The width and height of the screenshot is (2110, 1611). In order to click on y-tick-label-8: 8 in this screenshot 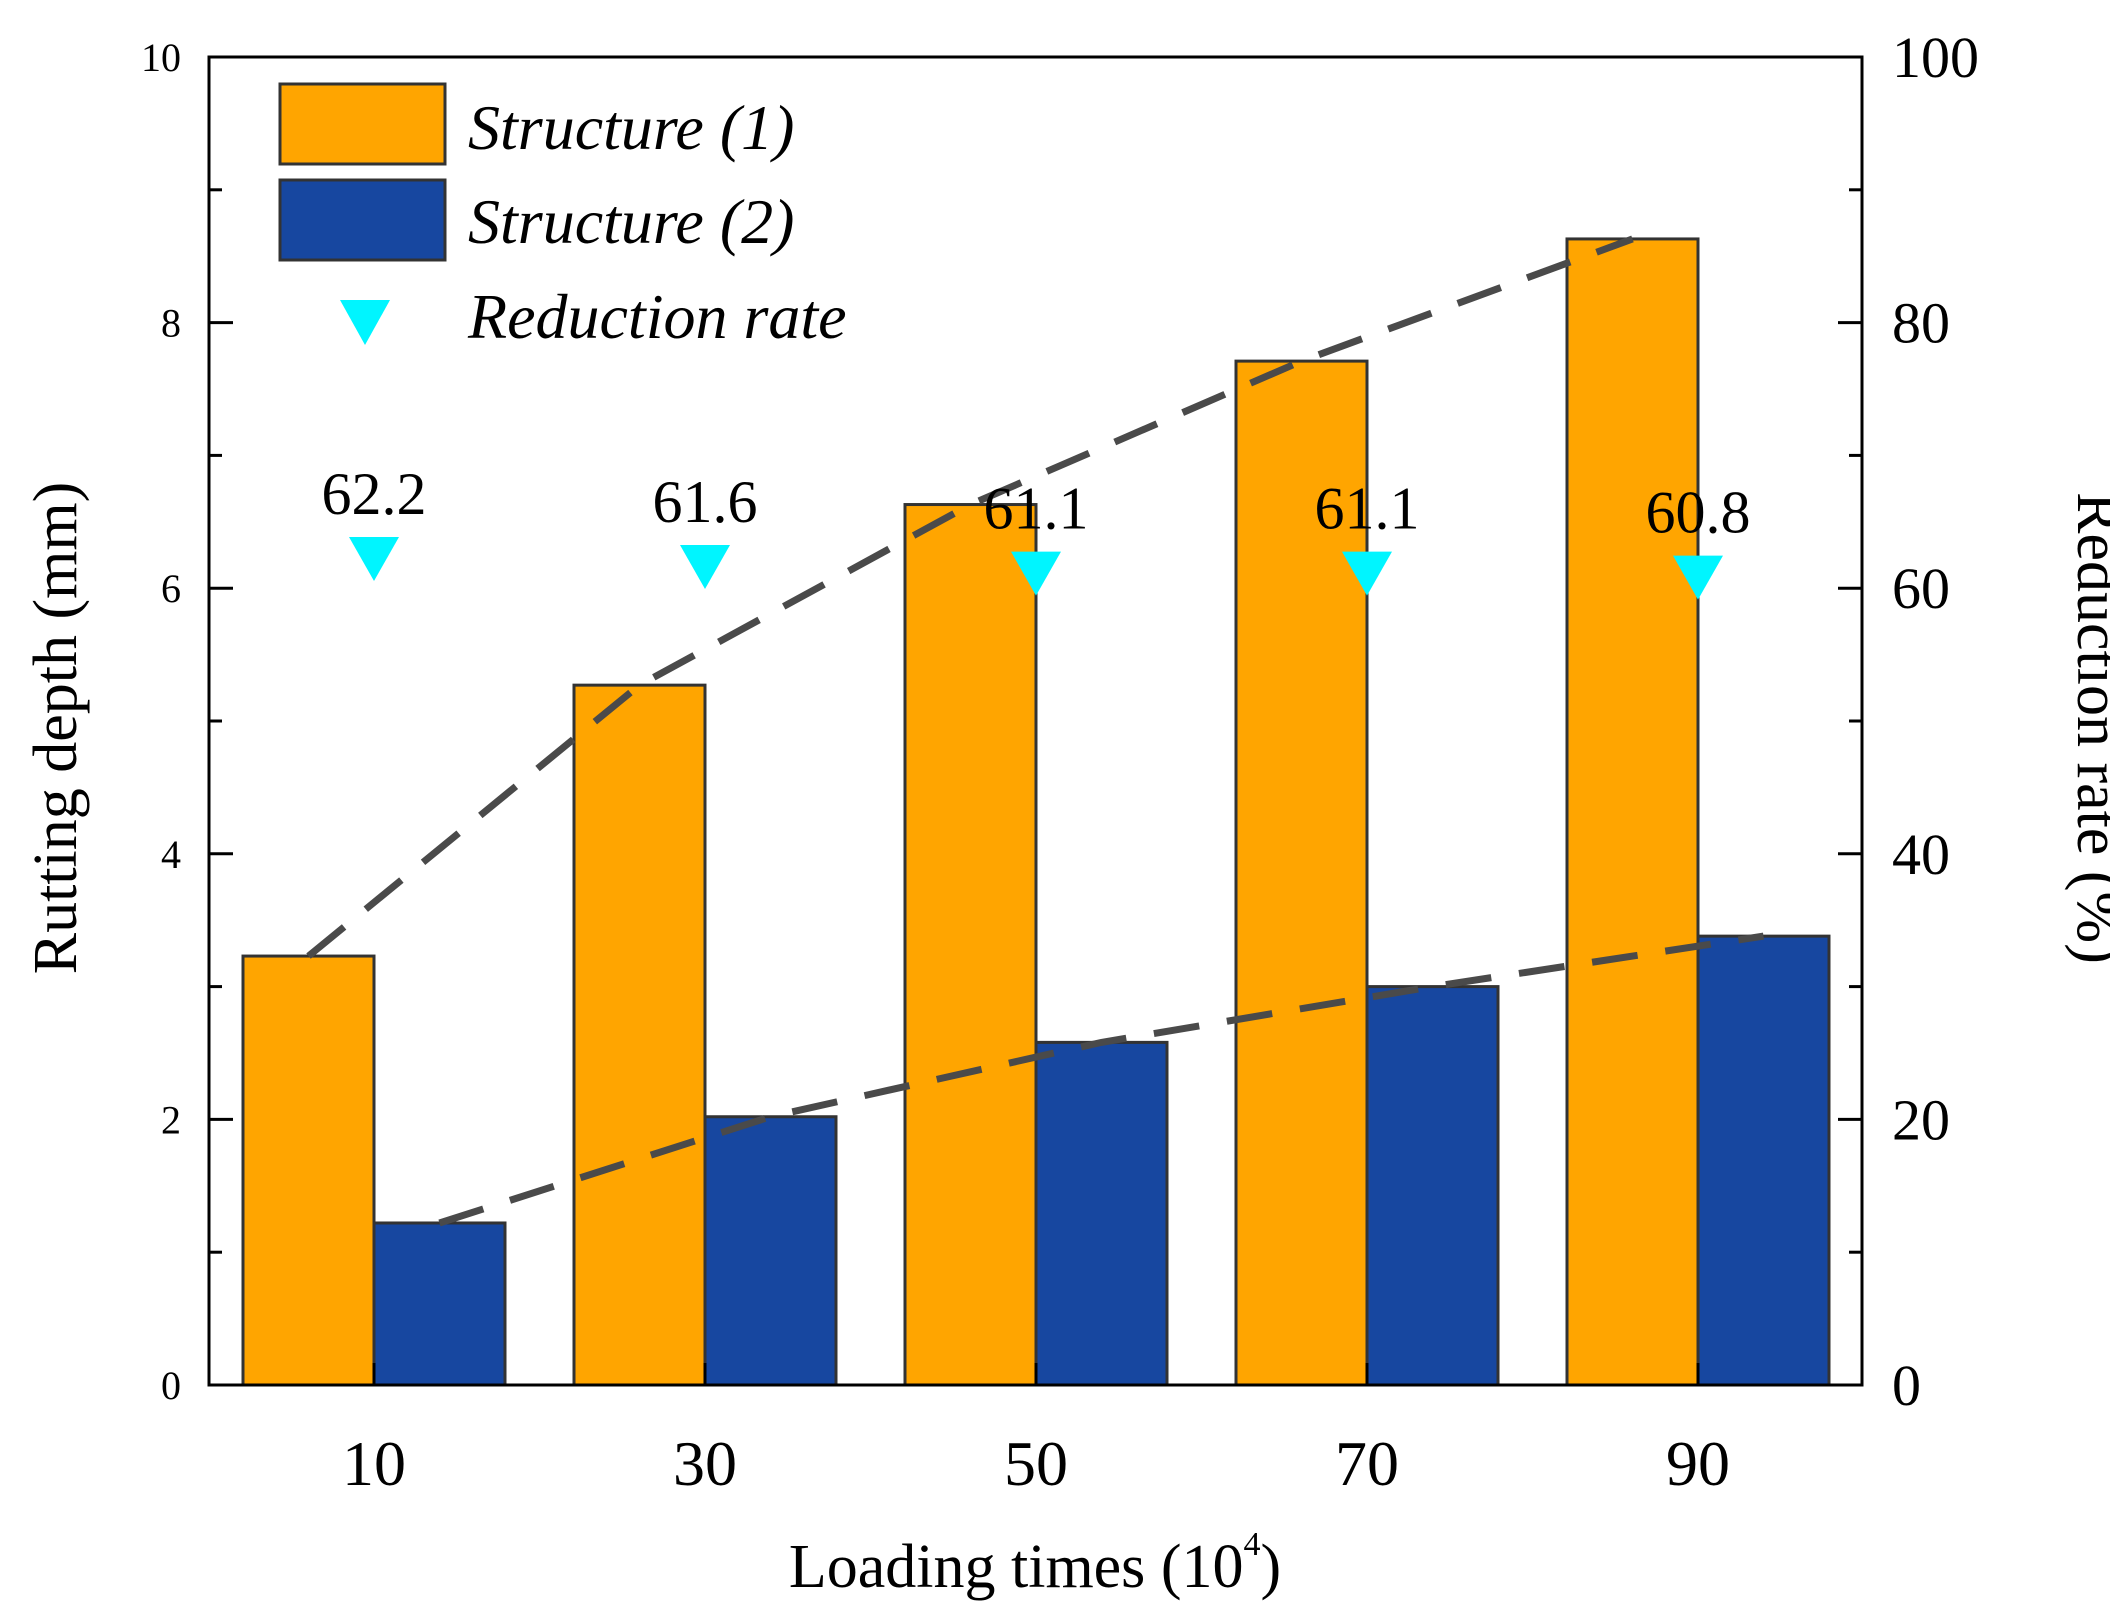, I will do `click(171, 323)`.